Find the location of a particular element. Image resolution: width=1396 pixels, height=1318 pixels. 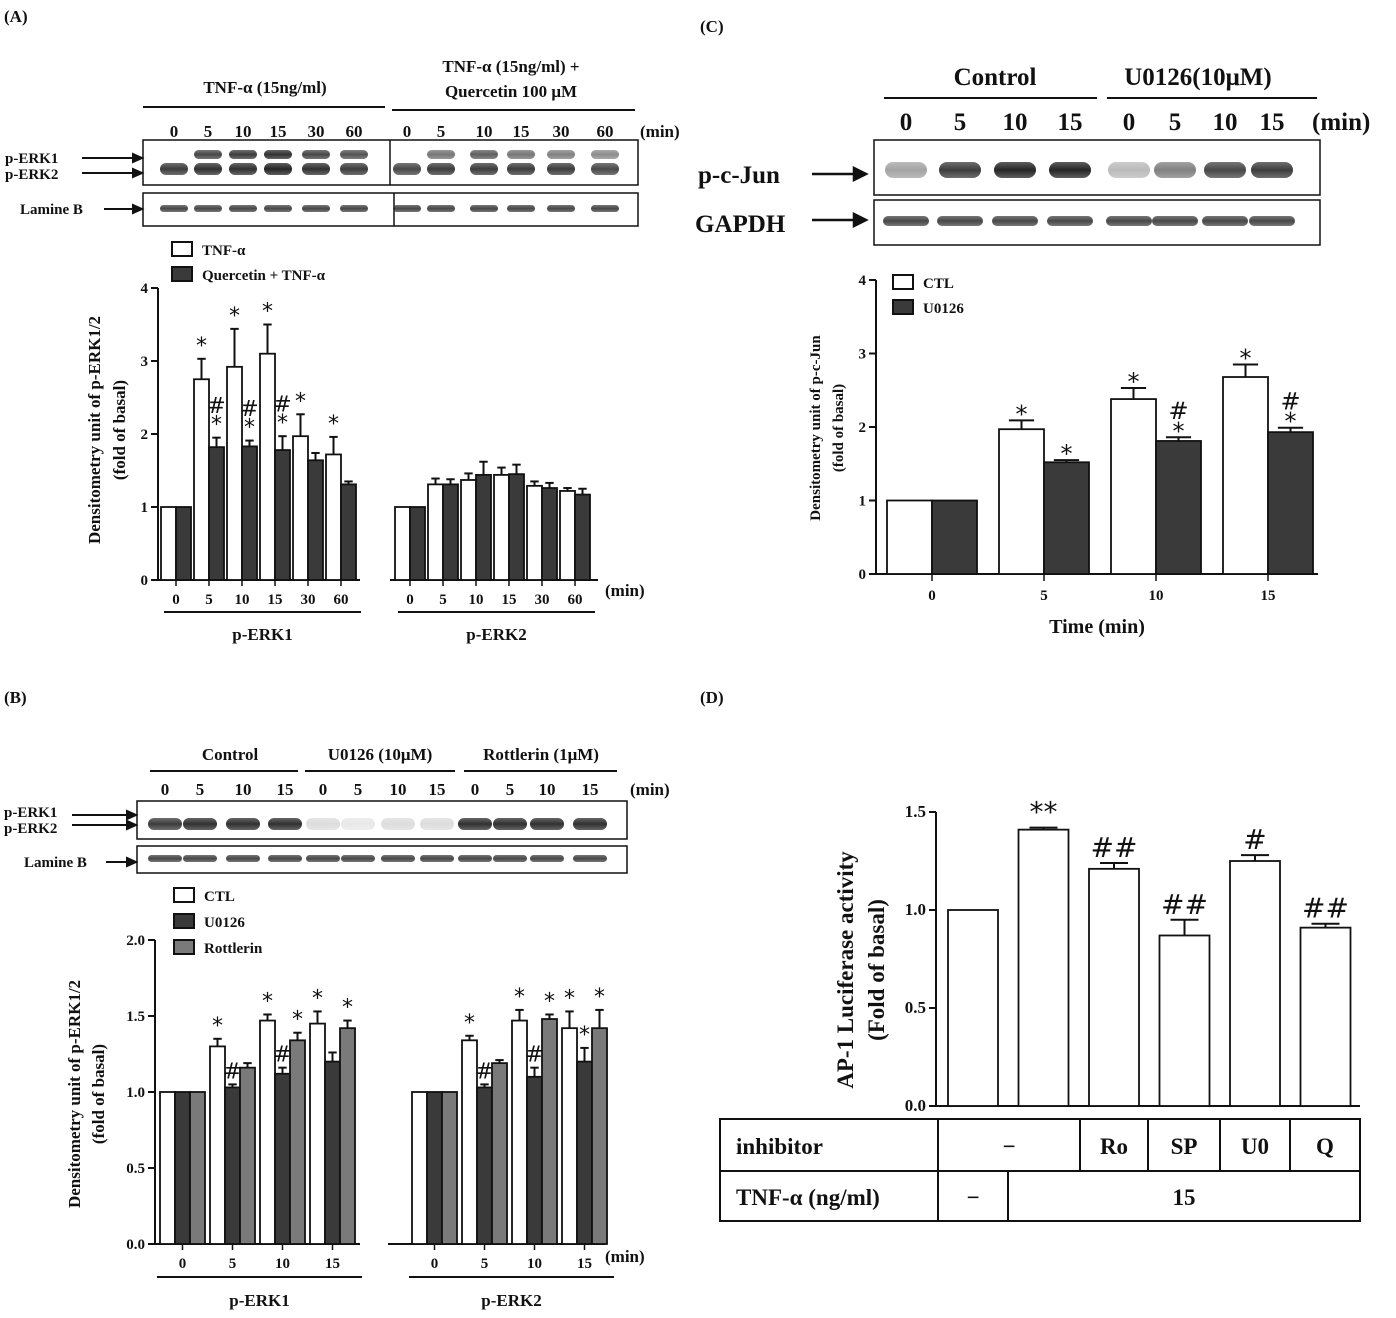

sig-c-1-1-0: * is located at coordinates (1067, 454).